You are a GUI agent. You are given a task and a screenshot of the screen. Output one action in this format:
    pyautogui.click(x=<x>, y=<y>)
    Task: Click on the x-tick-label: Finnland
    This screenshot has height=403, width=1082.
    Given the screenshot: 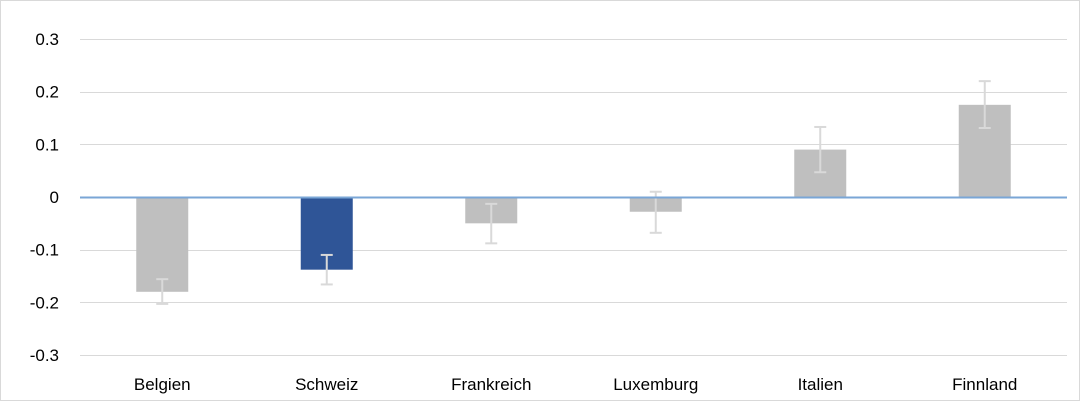 What is the action you would take?
    pyautogui.click(x=984, y=384)
    